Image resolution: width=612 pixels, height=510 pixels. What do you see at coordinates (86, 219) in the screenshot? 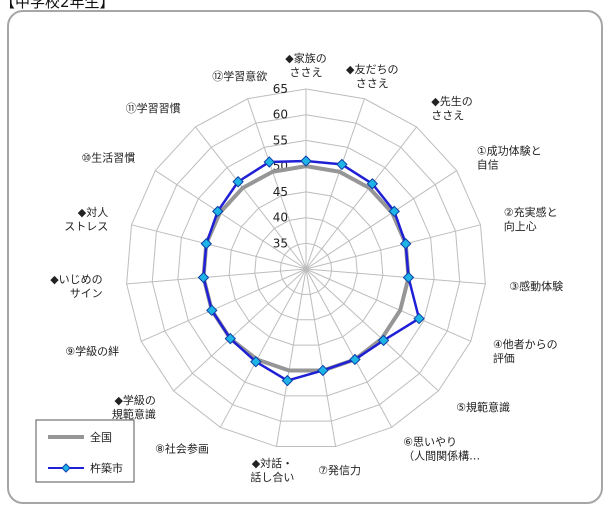
I see `category-label: ◆対人ストレス` at bounding box center [86, 219].